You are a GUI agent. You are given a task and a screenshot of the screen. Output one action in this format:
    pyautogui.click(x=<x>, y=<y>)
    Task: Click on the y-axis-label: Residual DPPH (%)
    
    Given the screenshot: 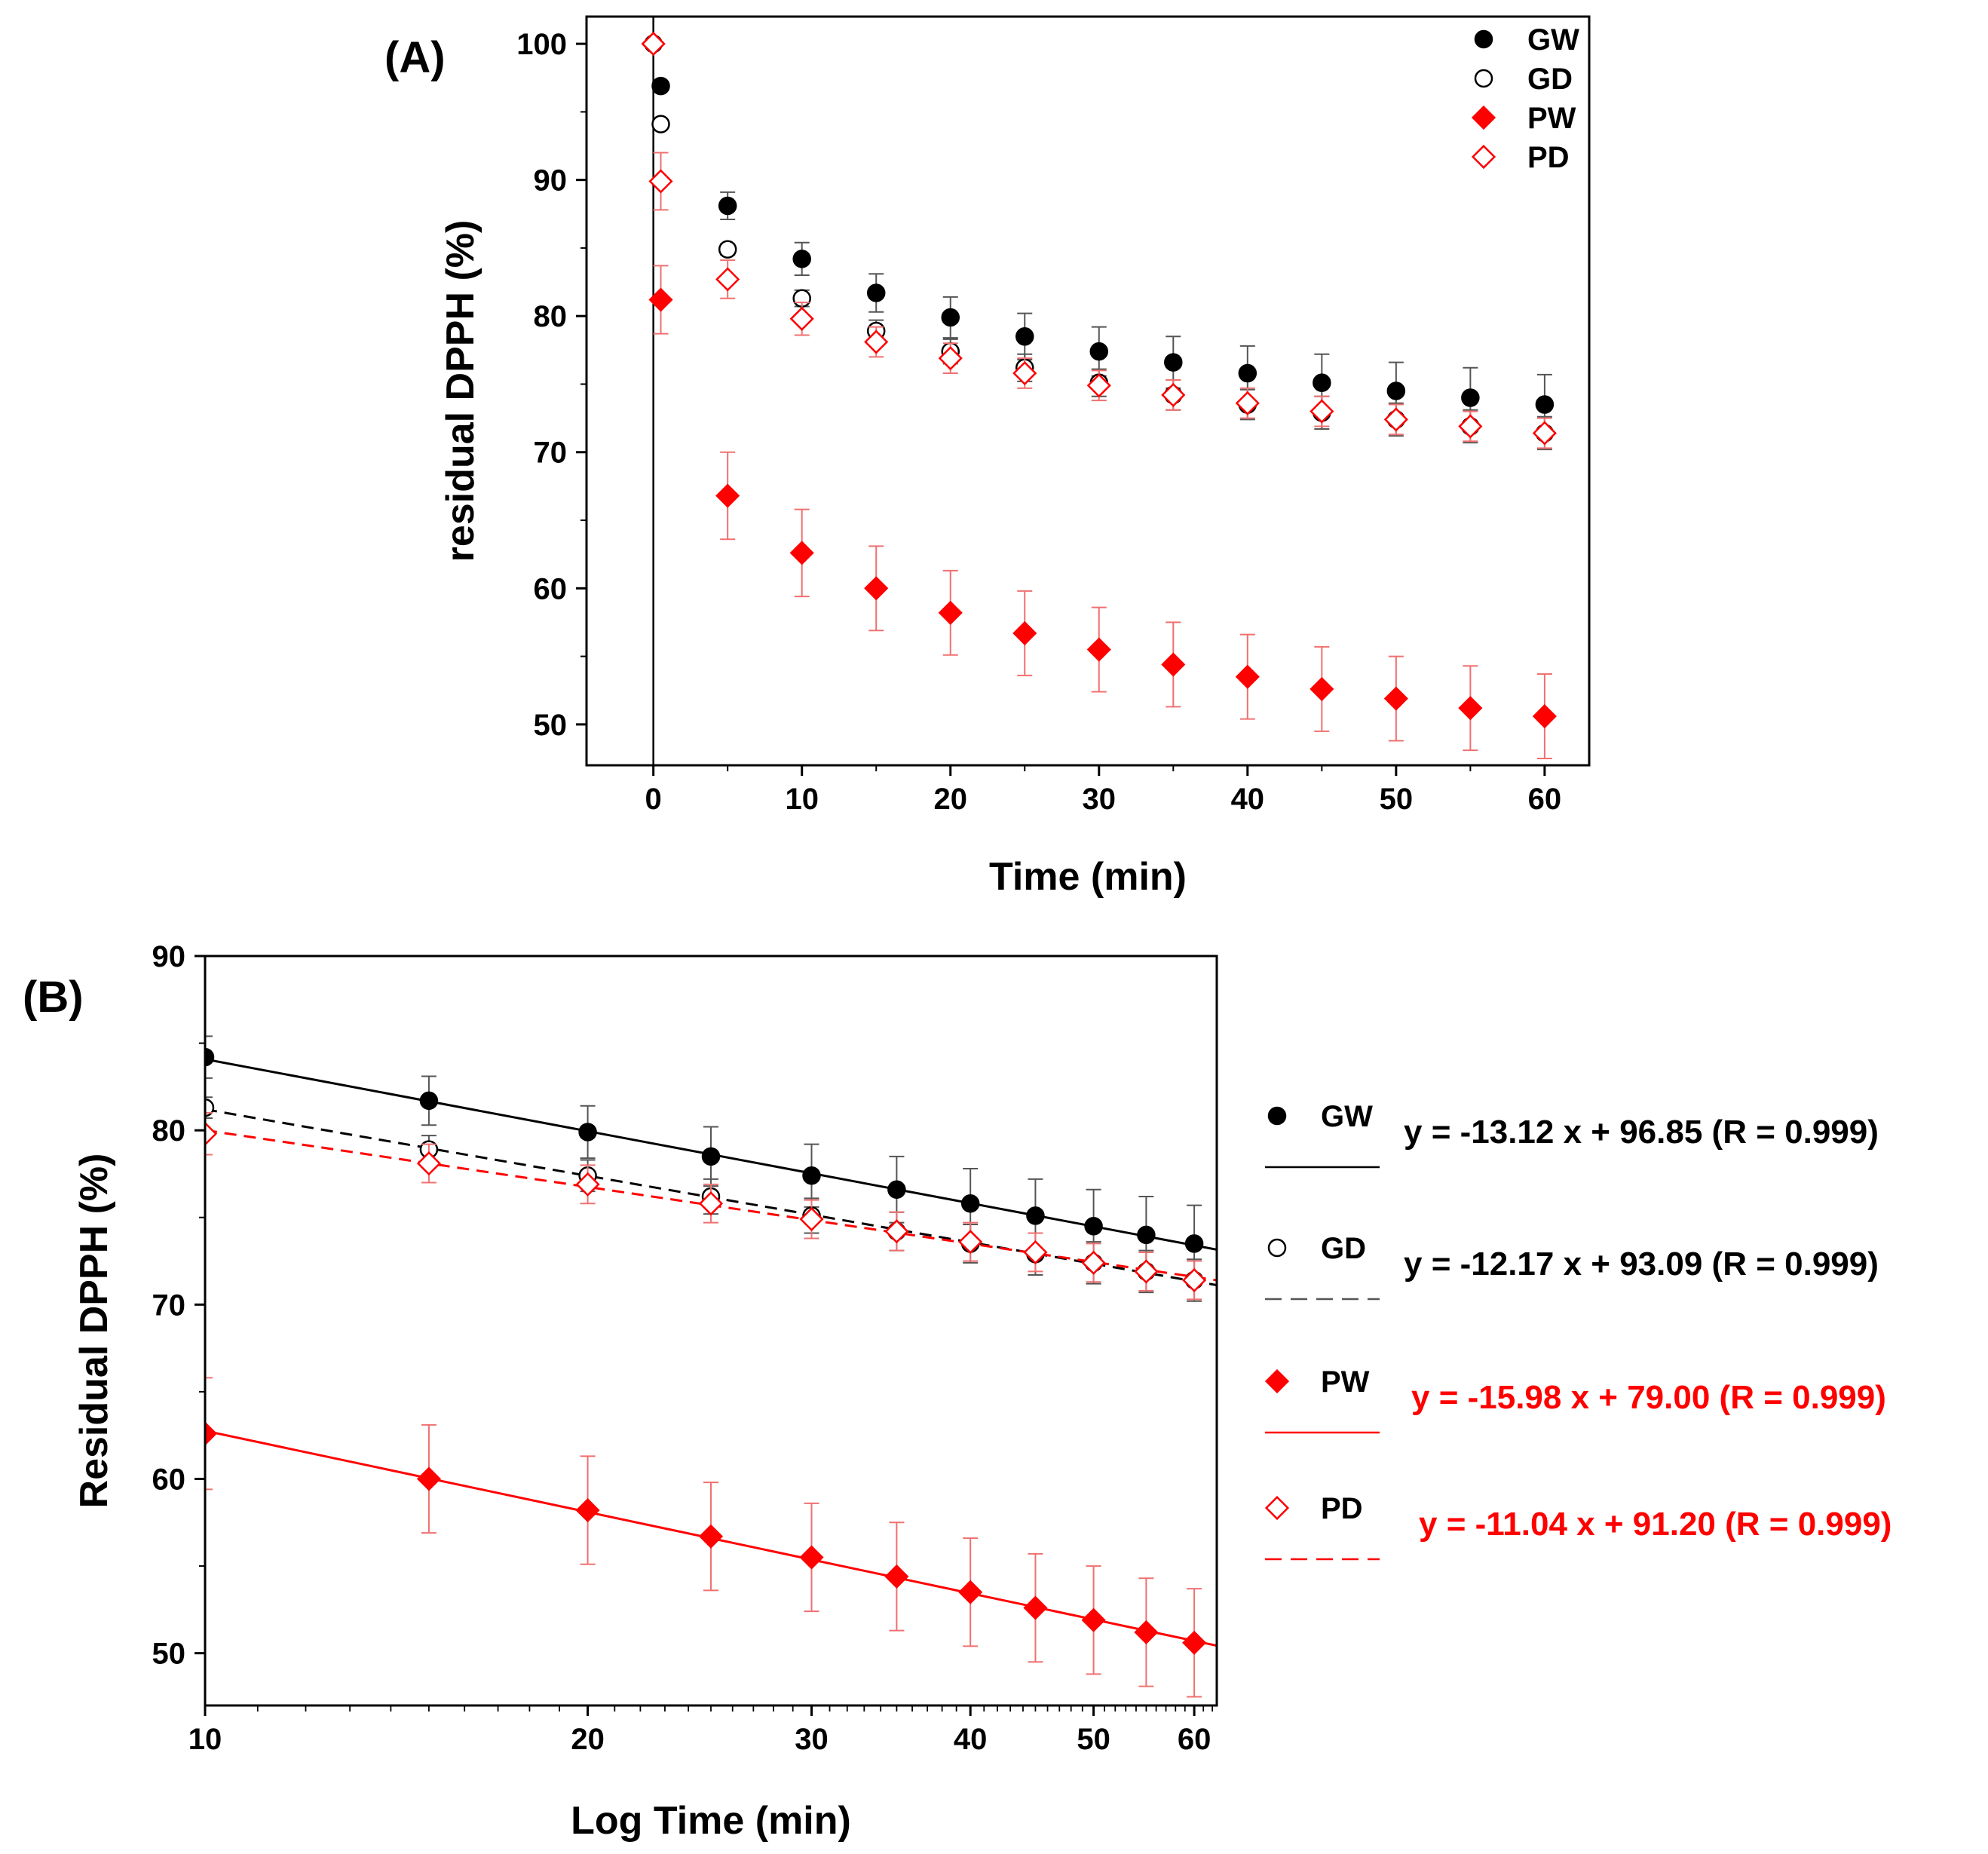 What is the action you would take?
    pyautogui.click(x=94, y=1332)
    